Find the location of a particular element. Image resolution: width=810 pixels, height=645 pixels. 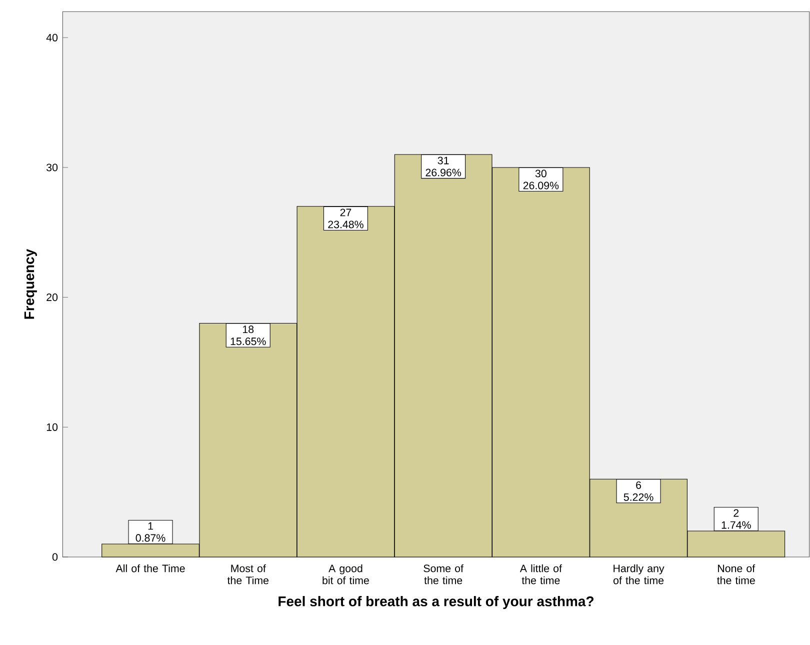

data-label: 27 23.48% is located at coordinates (346, 218).